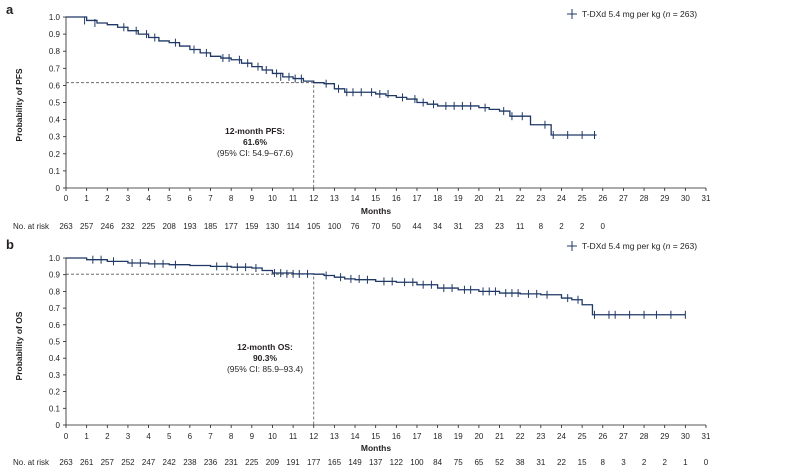 This screenshot has height=469, width=800. Describe the element at coordinates (396, 226) in the screenshot. I see `pfs-at-risk-value: 50` at that location.